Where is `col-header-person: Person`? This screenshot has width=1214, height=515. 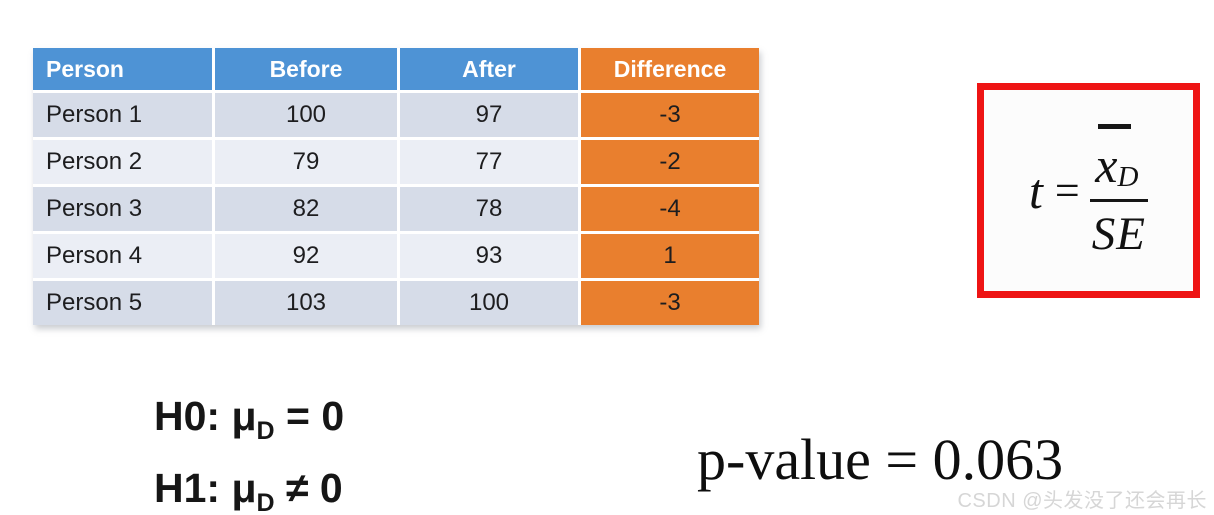
col-header-person: Person is located at coordinates (122, 69).